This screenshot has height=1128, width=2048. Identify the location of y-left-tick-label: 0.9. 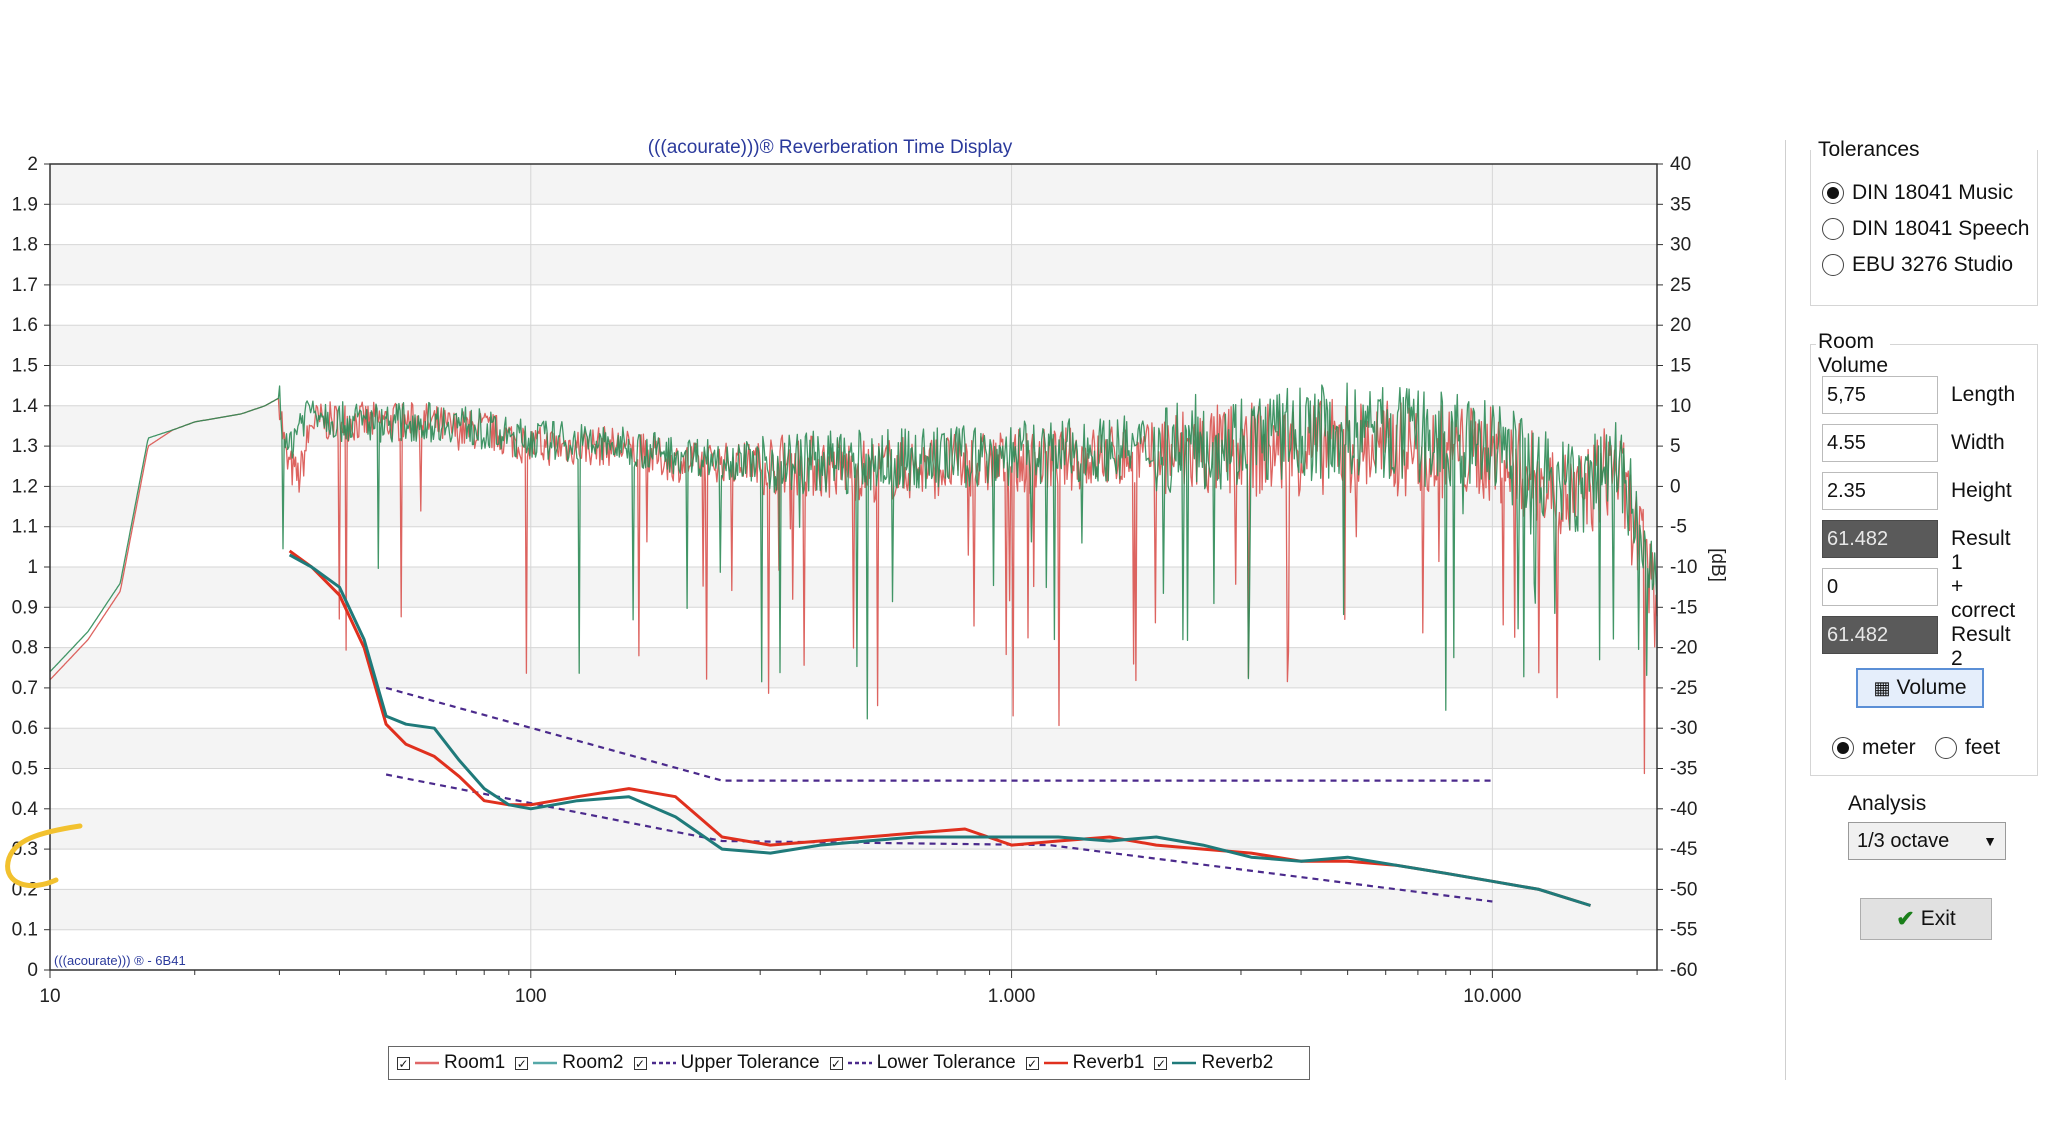
(25, 607).